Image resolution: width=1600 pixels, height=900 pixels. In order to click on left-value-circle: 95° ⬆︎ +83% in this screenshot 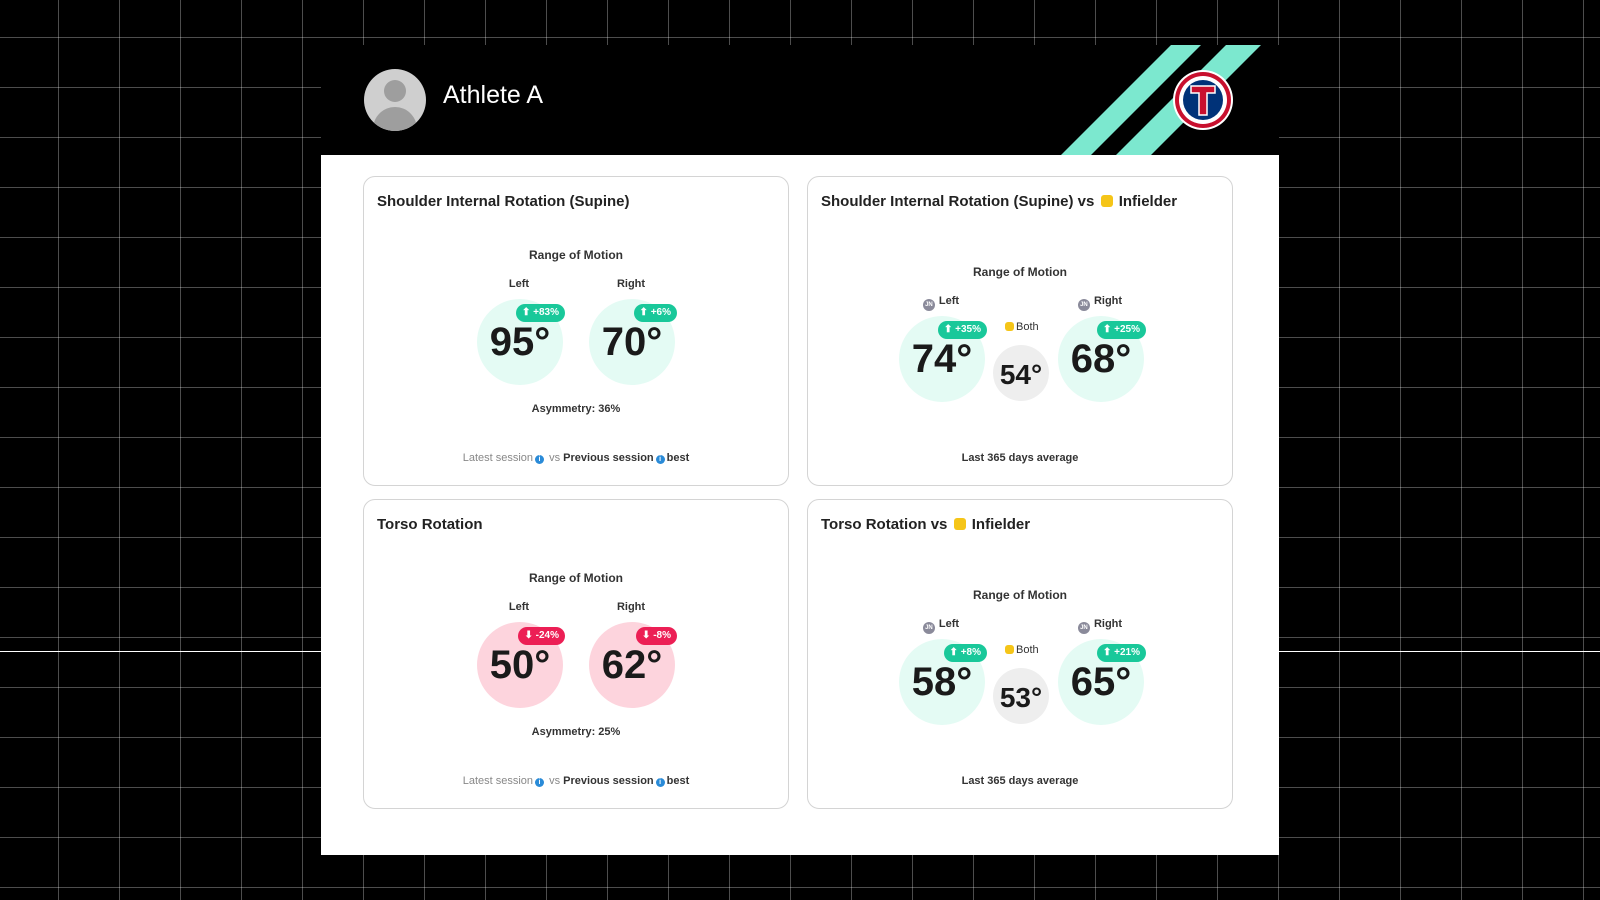, I will do `click(521, 342)`.